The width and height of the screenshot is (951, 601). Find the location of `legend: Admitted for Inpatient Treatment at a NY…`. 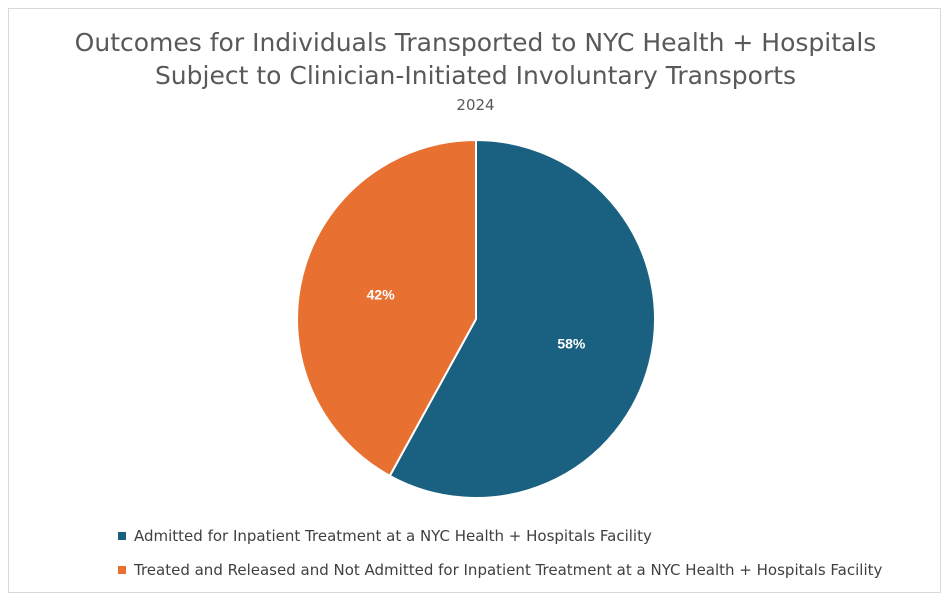

legend: Admitted for Inpatient Treatment at a NY… is located at coordinates (500, 560).